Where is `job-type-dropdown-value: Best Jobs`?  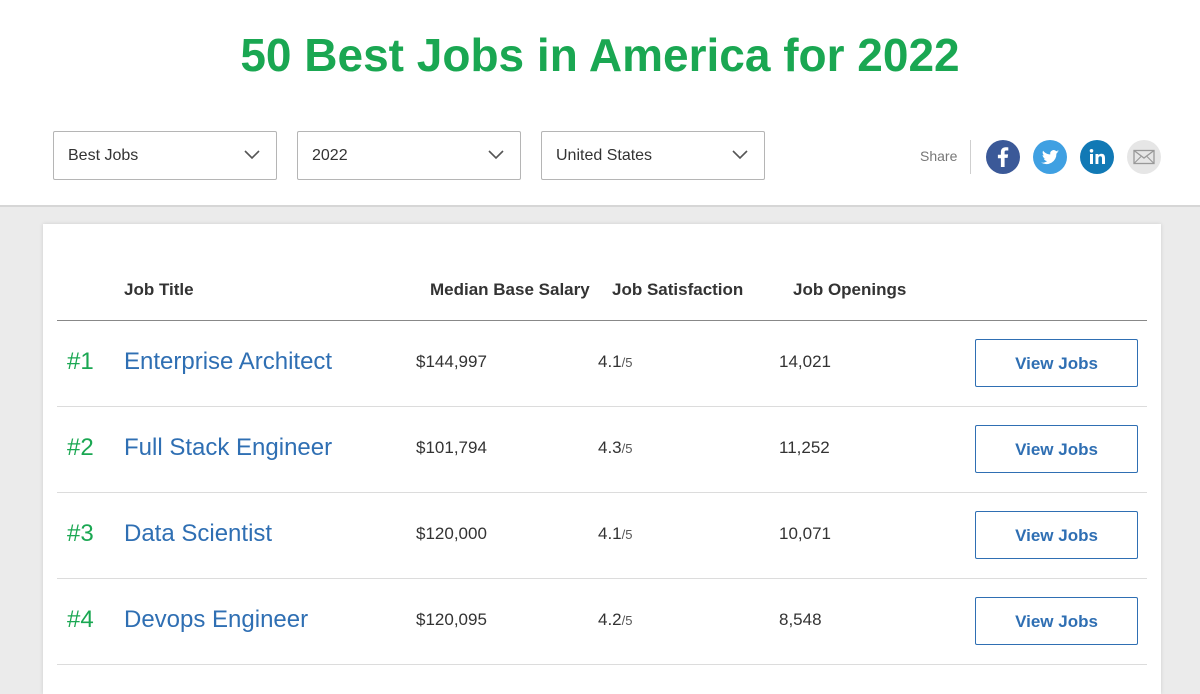
job-type-dropdown-value: Best Jobs is located at coordinates (103, 155).